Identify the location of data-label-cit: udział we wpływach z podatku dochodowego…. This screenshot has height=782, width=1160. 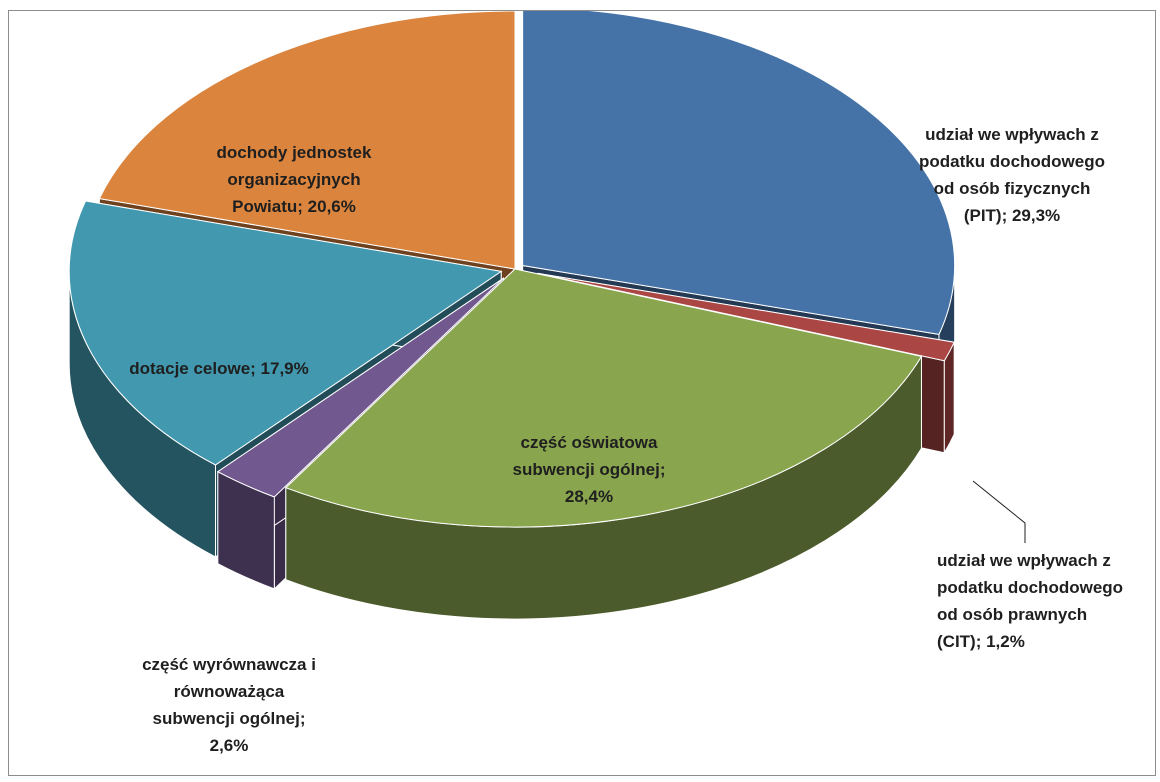
(1030, 601).